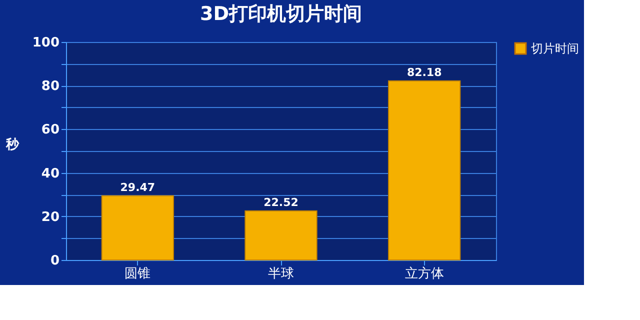 The height and width of the screenshot is (320, 640). Describe the element at coordinates (50, 217) in the screenshot. I see `y-tick-label: 20` at that location.